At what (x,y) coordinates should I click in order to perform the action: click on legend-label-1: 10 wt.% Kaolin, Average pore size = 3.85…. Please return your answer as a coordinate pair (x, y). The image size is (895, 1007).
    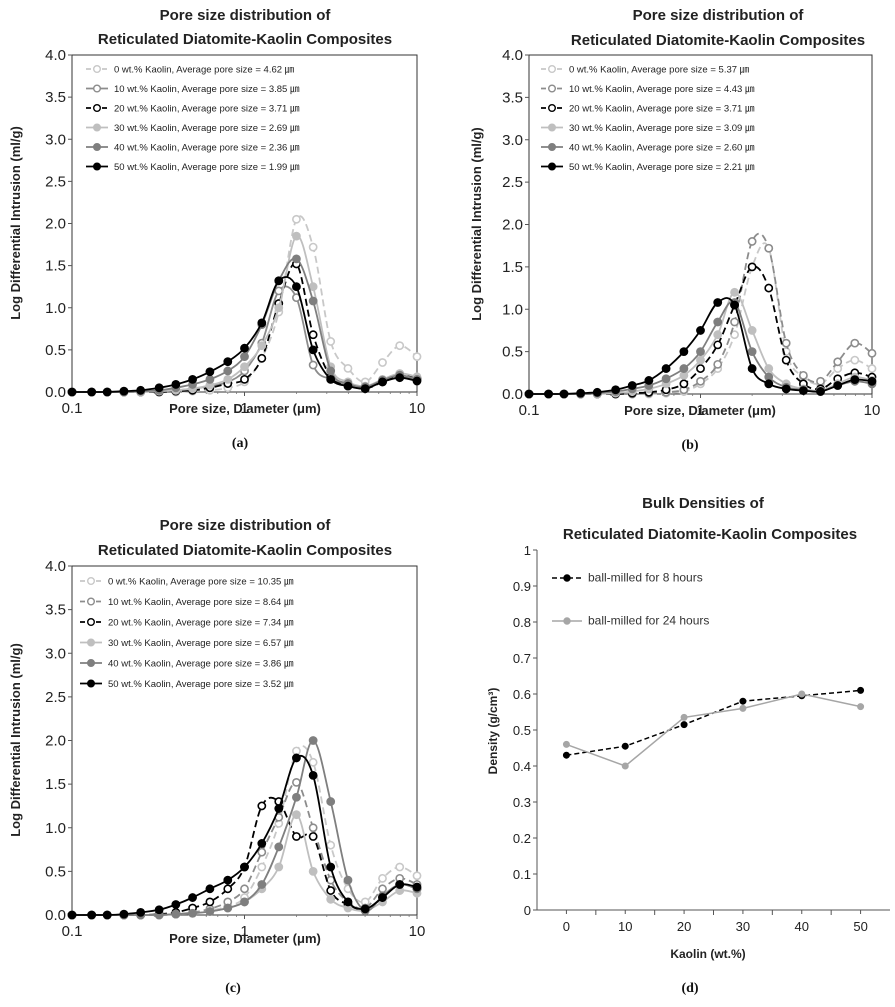
    Looking at the image, I should click on (207, 89).